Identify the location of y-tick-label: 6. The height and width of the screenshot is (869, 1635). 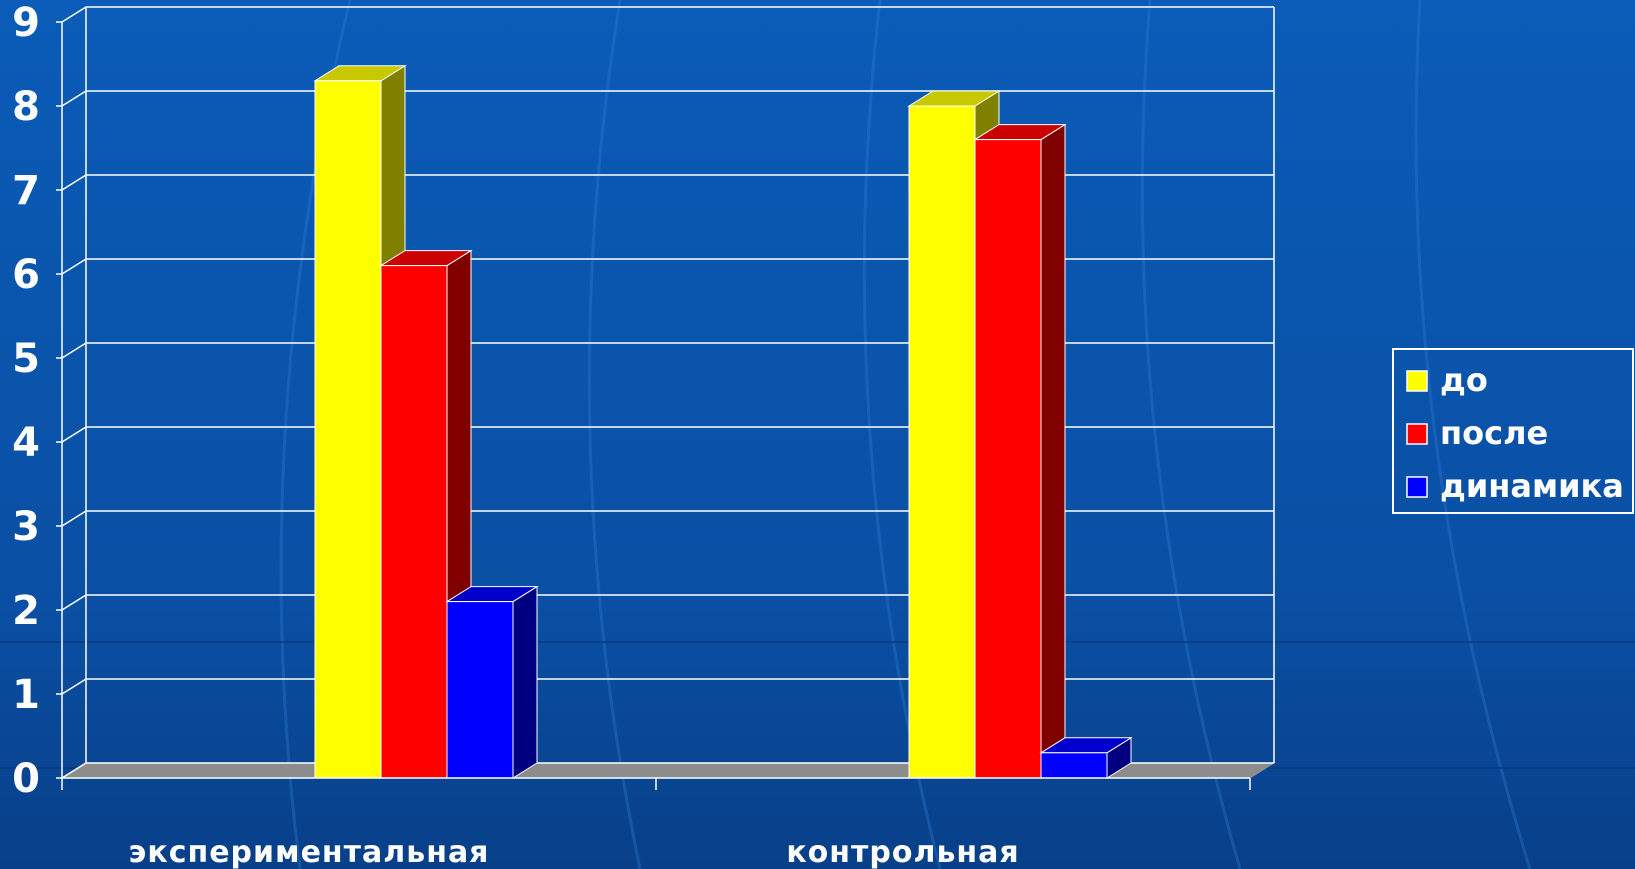
(26, 275).